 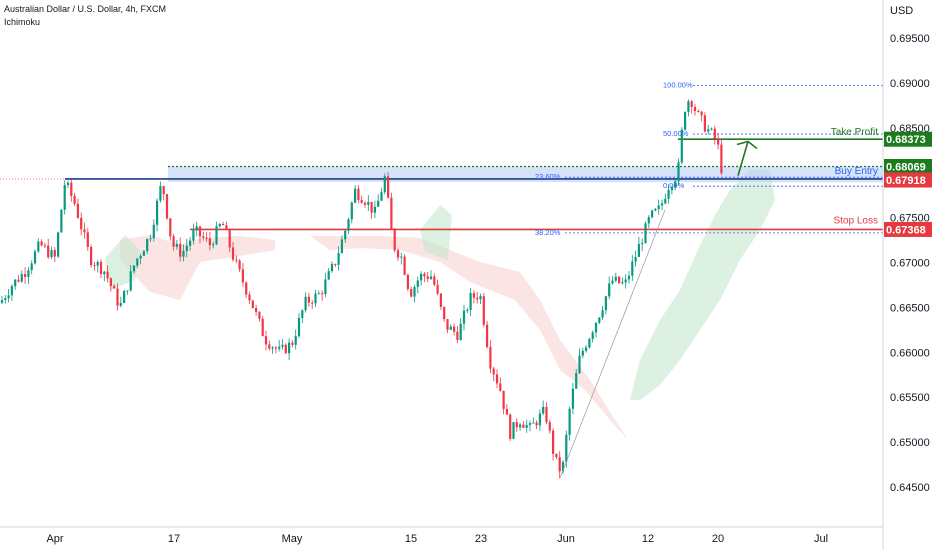 What do you see at coordinates (22, 22) in the screenshot?
I see `indicator-label: Ichimoku` at bounding box center [22, 22].